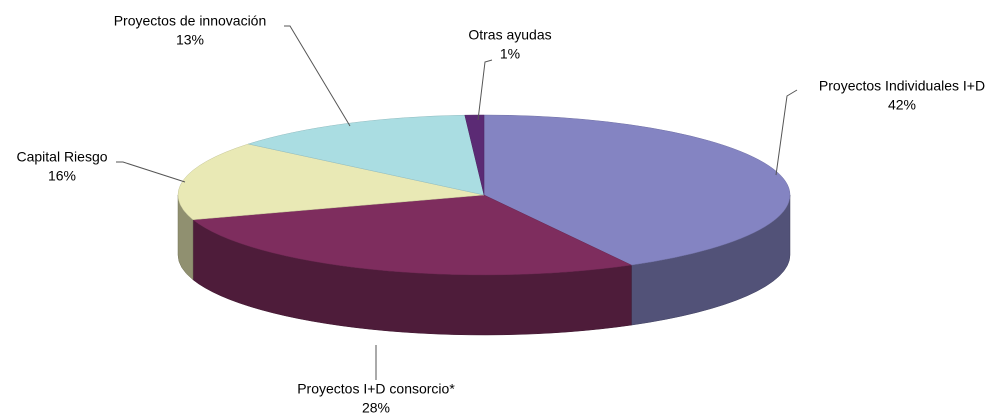 Image resolution: width=1005 pixels, height=417 pixels. Describe the element at coordinates (190, 21) in the screenshot. I see `slice-label: Proyectos de innovación` at that location.